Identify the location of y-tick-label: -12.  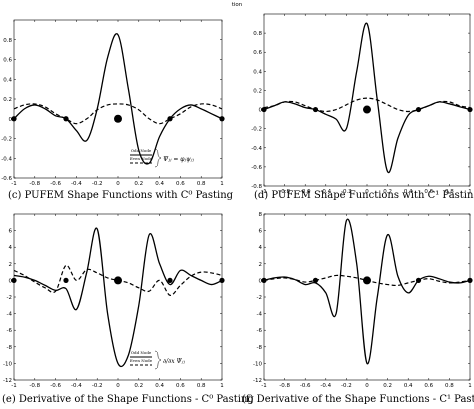
(7, 381).